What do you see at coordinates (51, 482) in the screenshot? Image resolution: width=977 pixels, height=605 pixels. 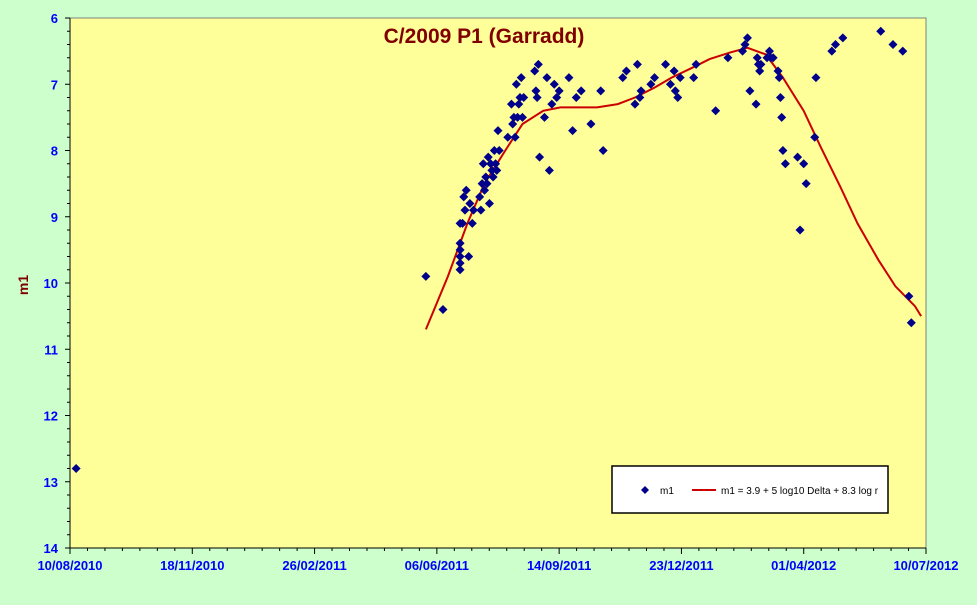 I see `y-tick-label: 13` at bounding box center [51, 482].